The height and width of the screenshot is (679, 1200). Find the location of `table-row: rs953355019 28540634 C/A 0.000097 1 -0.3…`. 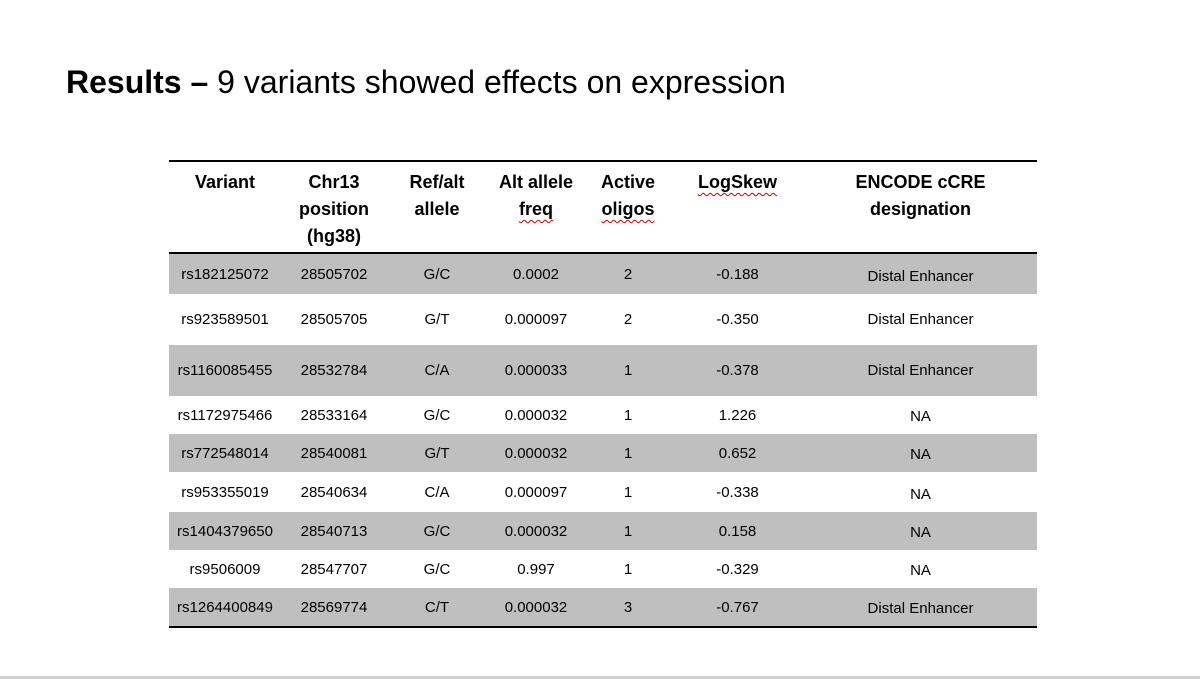

table-row: rs953355019 28540634 C/A 0.000097 1 -0.3… is located at coordinates (603, 492).